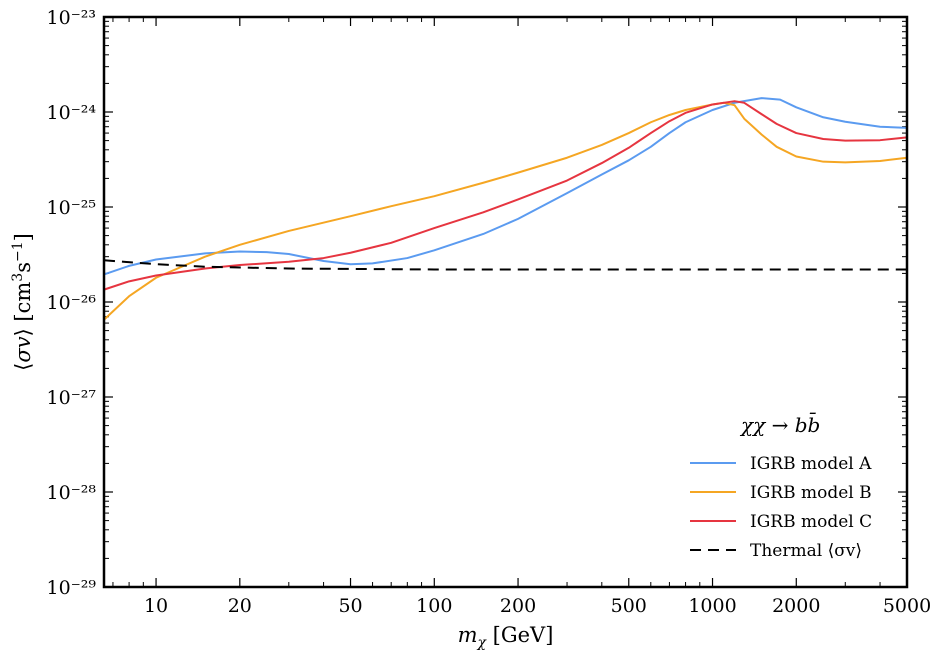 The width and height of the screenshot is (941, 656). I want to click on x-axis-label: mχ [GeV], so click(506, 637).